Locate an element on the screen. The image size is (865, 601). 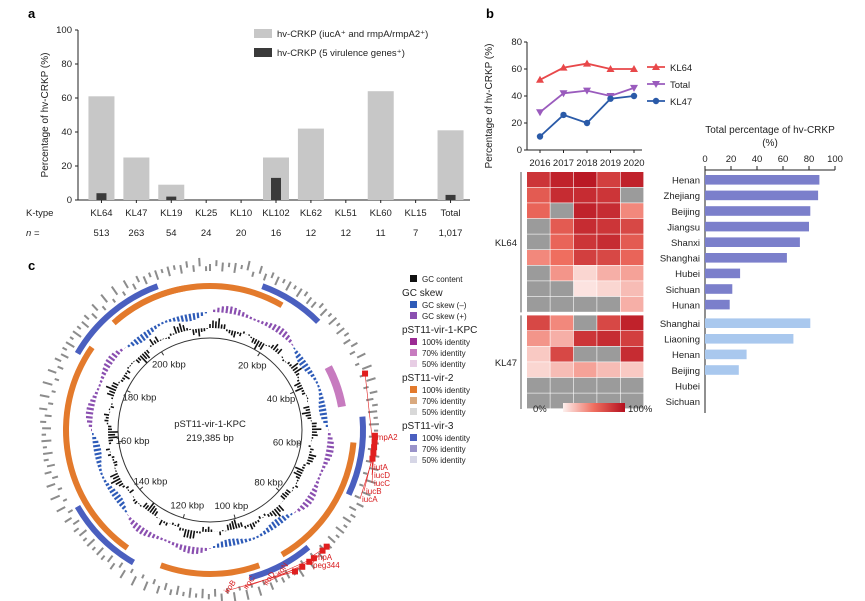
legend-p1-100-swatch is located at coordinates (413, 341).